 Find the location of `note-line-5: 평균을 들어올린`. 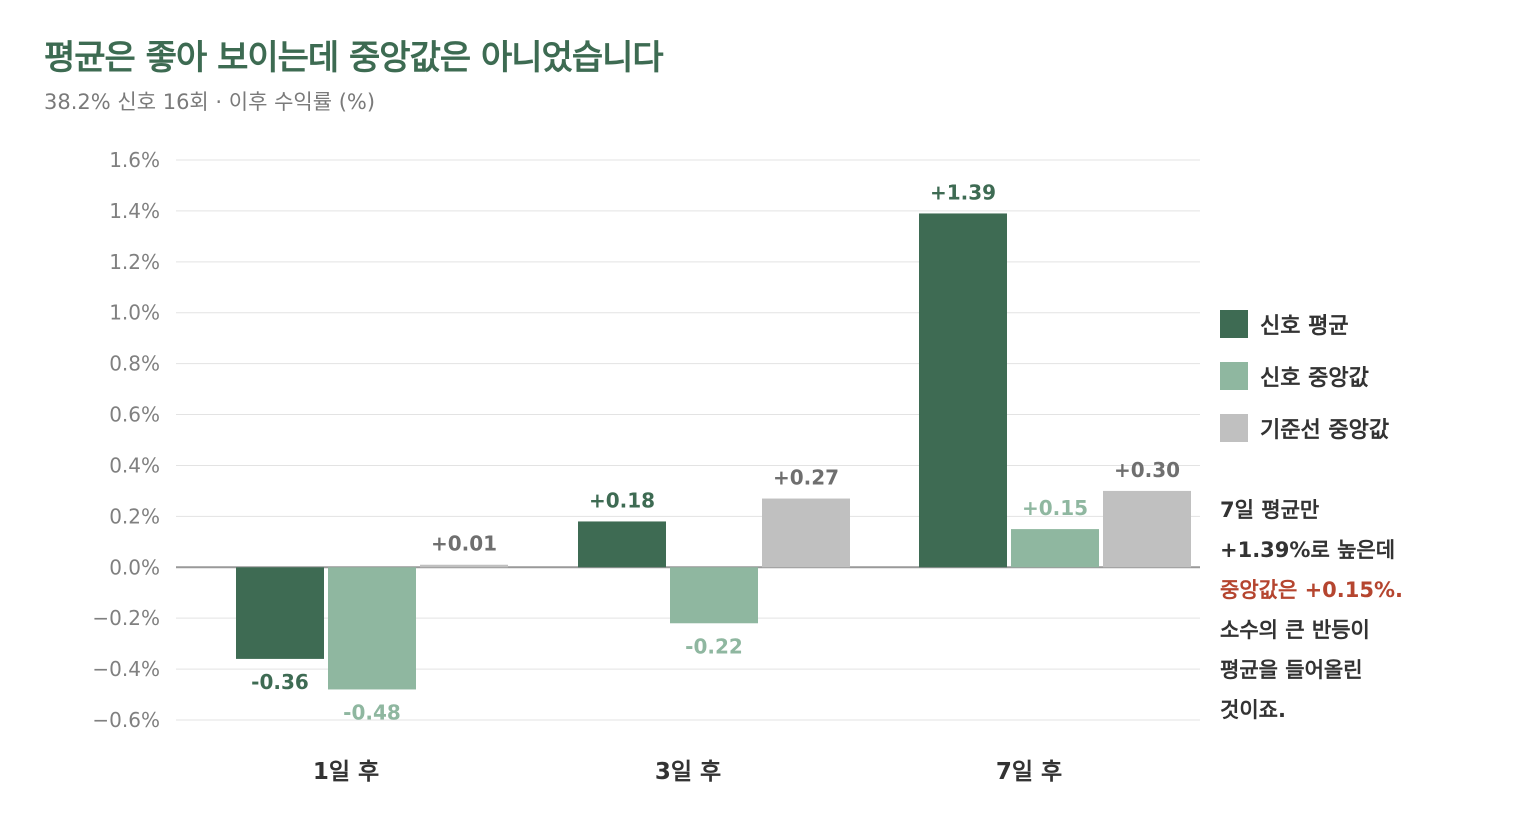

note-line-5: 평균을 들어올린 is located at coordinates (1291, 670).